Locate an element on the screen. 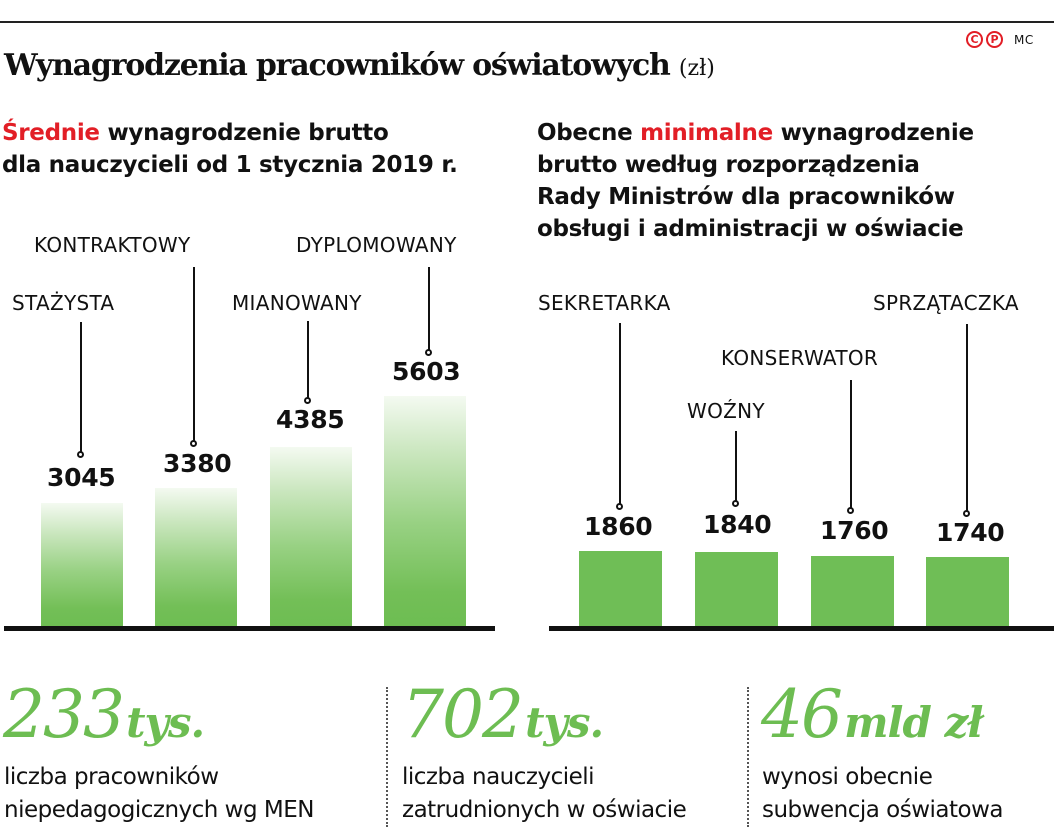 This screenshot has height=831, width=1054. stat-number: 46 mld zł is located at coordinates (872, 714).